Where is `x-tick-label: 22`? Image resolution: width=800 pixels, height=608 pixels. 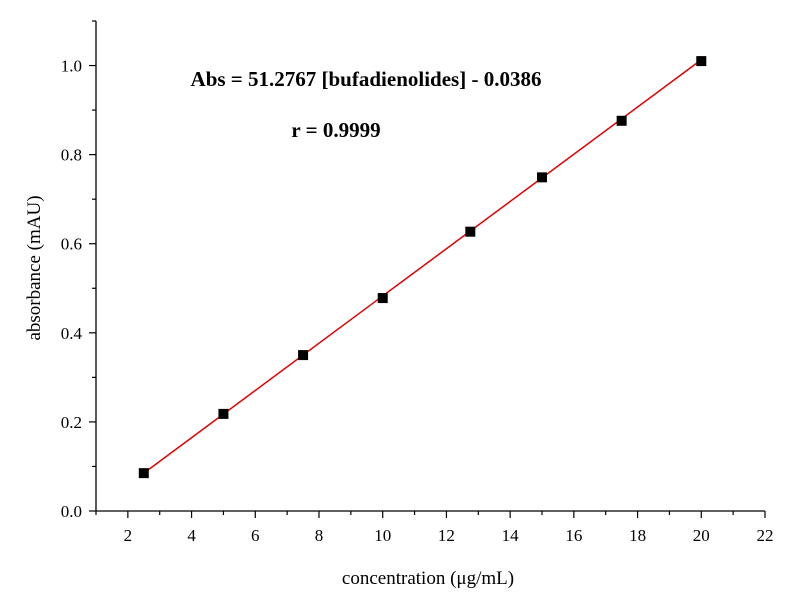
x-tick-label: 22 is located at coordinates (765, 535).